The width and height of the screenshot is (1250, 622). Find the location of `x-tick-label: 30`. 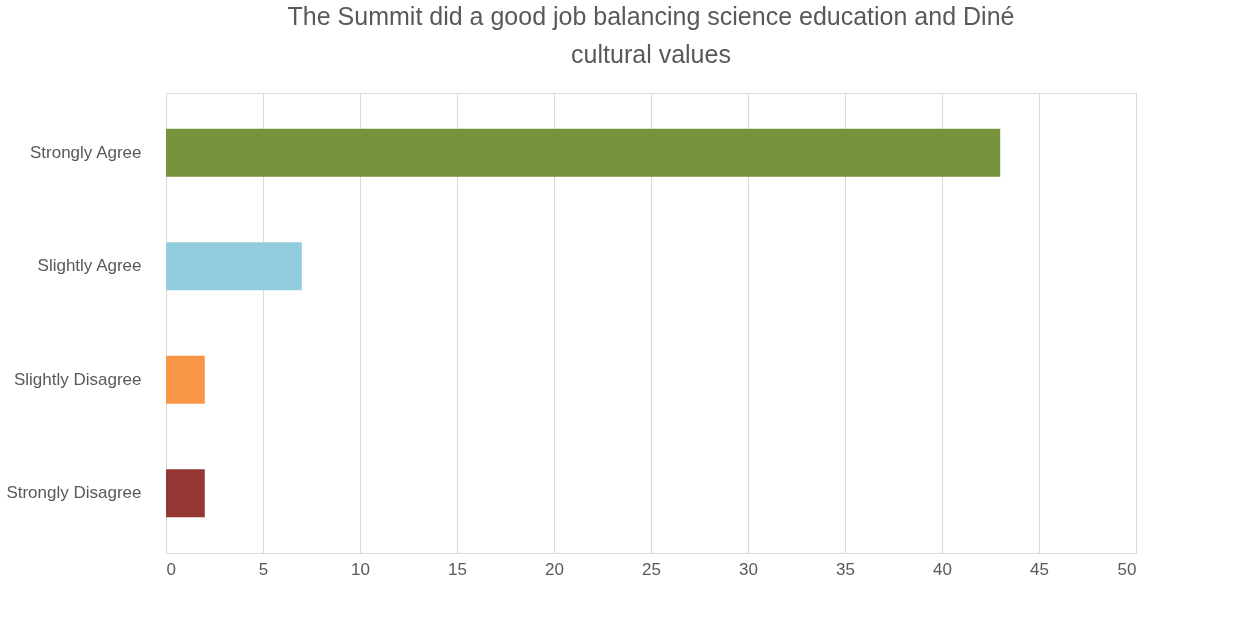

x-tick-label: 30 is located at coordinates (748, 569).